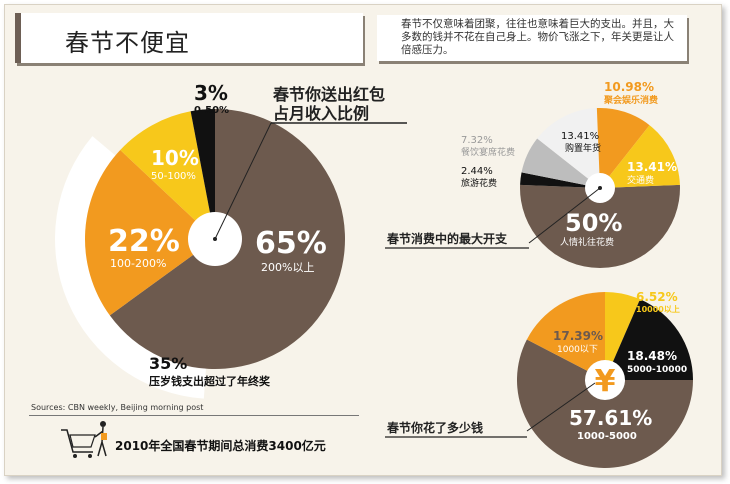 The image size is (730, 484). I want to click on slice-50-pct: 50%, so click(593, 223).